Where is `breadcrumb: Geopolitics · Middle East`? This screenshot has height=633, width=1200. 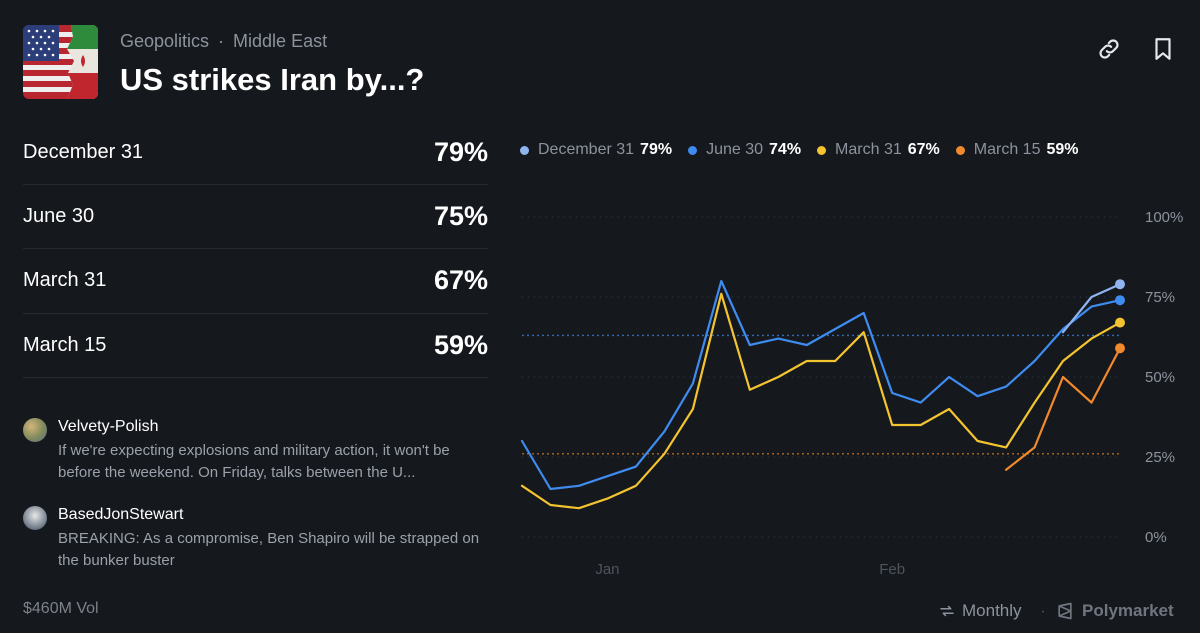
breadcrumb: Geopolitics · Middle East is located at coordinates (224, 41).